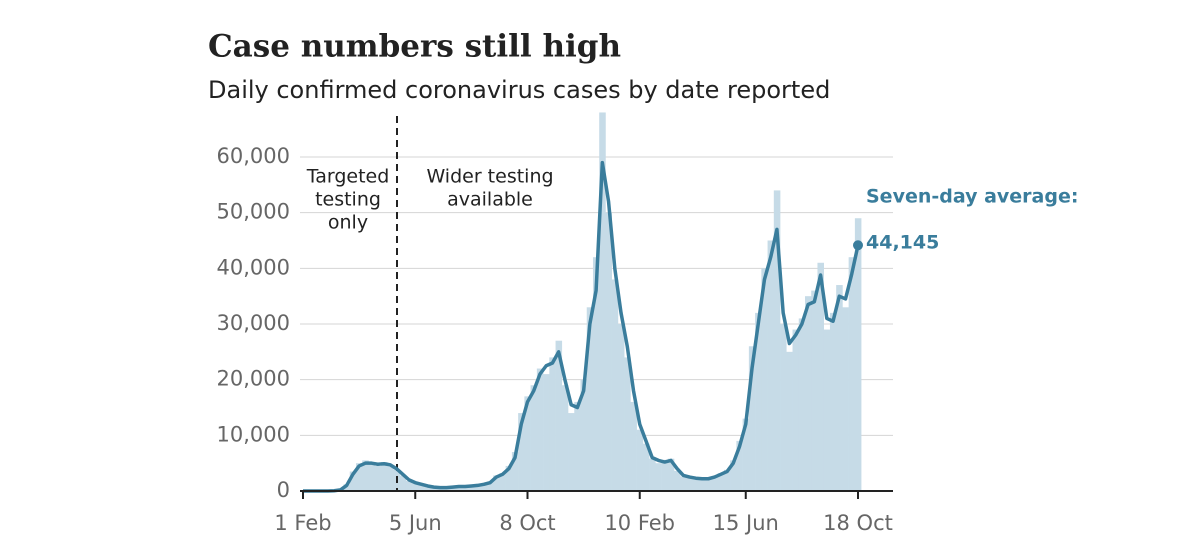  Describe the element at coordinates (489, 177) in the screenshot. I see `annotation: Wider testing` at that location.